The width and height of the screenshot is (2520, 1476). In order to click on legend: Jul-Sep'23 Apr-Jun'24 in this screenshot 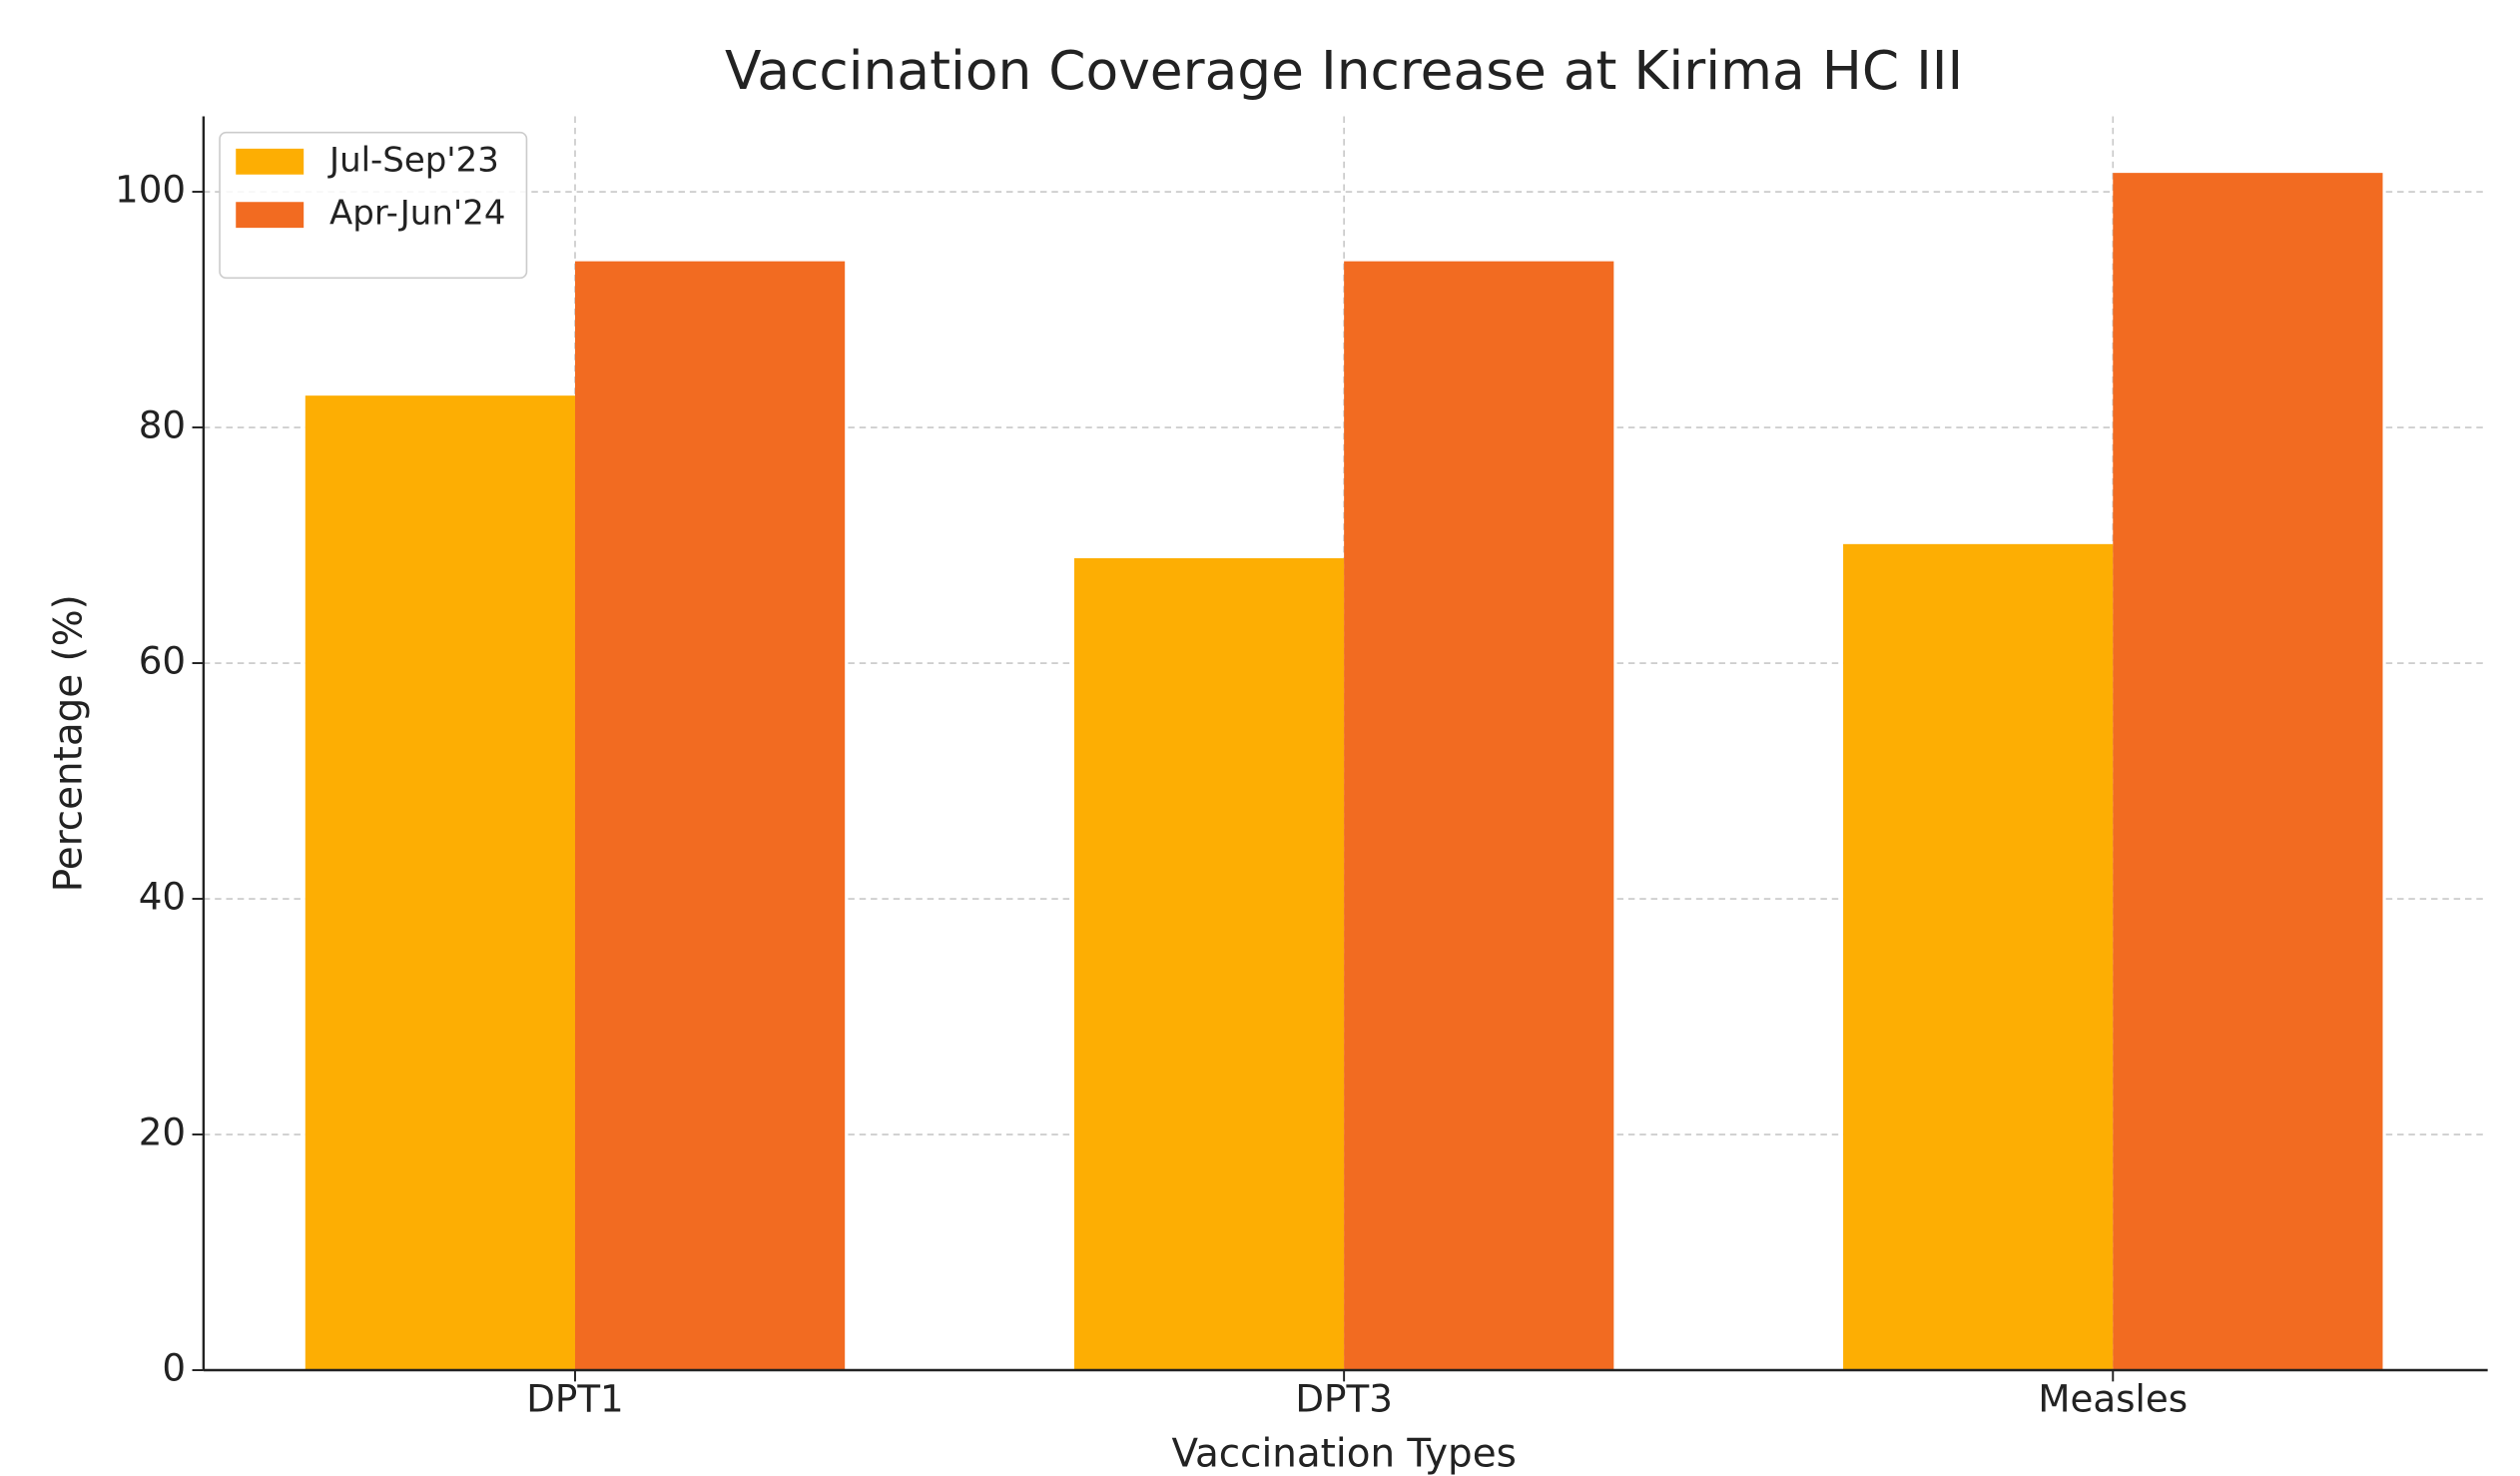, I will do `click(374, 205)`.